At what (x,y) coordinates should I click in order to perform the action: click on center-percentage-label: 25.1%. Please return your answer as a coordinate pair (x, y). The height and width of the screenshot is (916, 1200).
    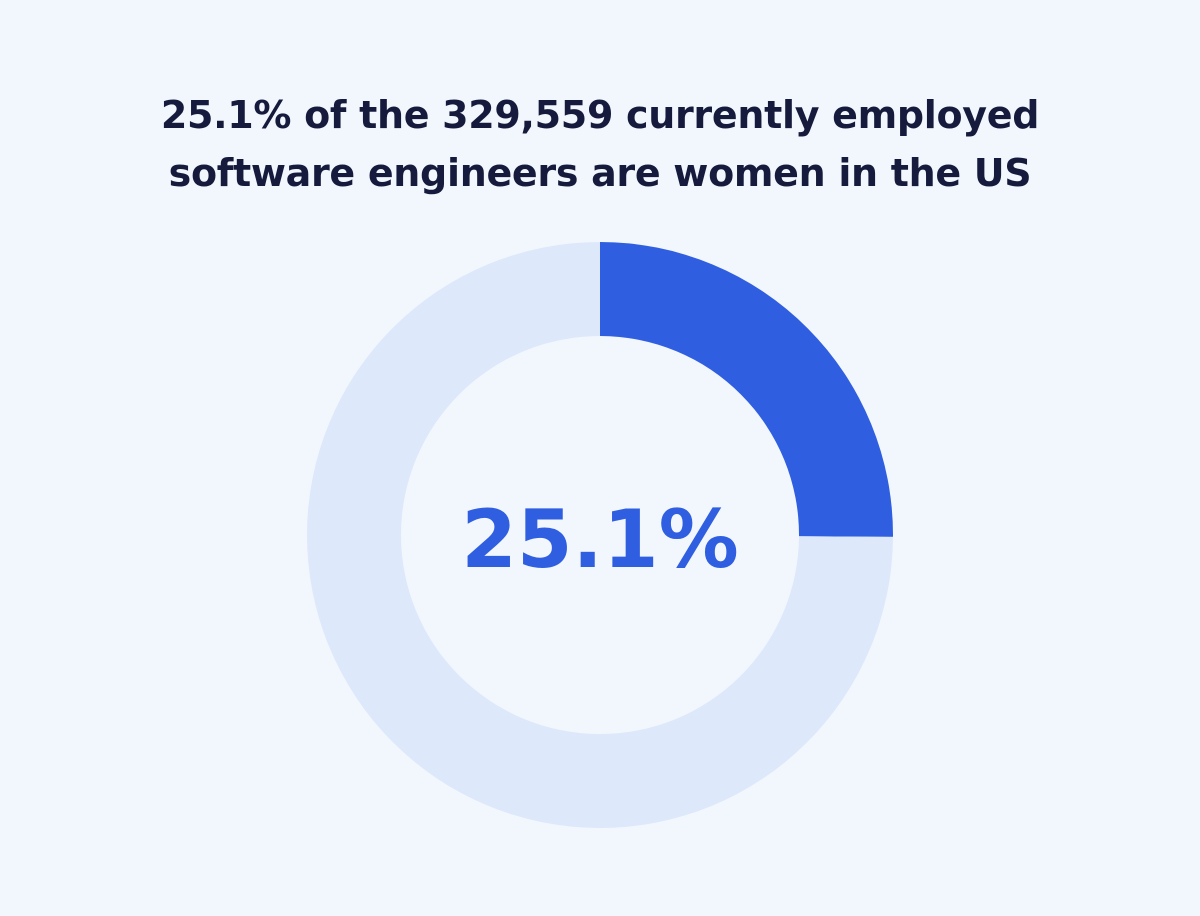
    Looking at the image, I should click on (600, 539).